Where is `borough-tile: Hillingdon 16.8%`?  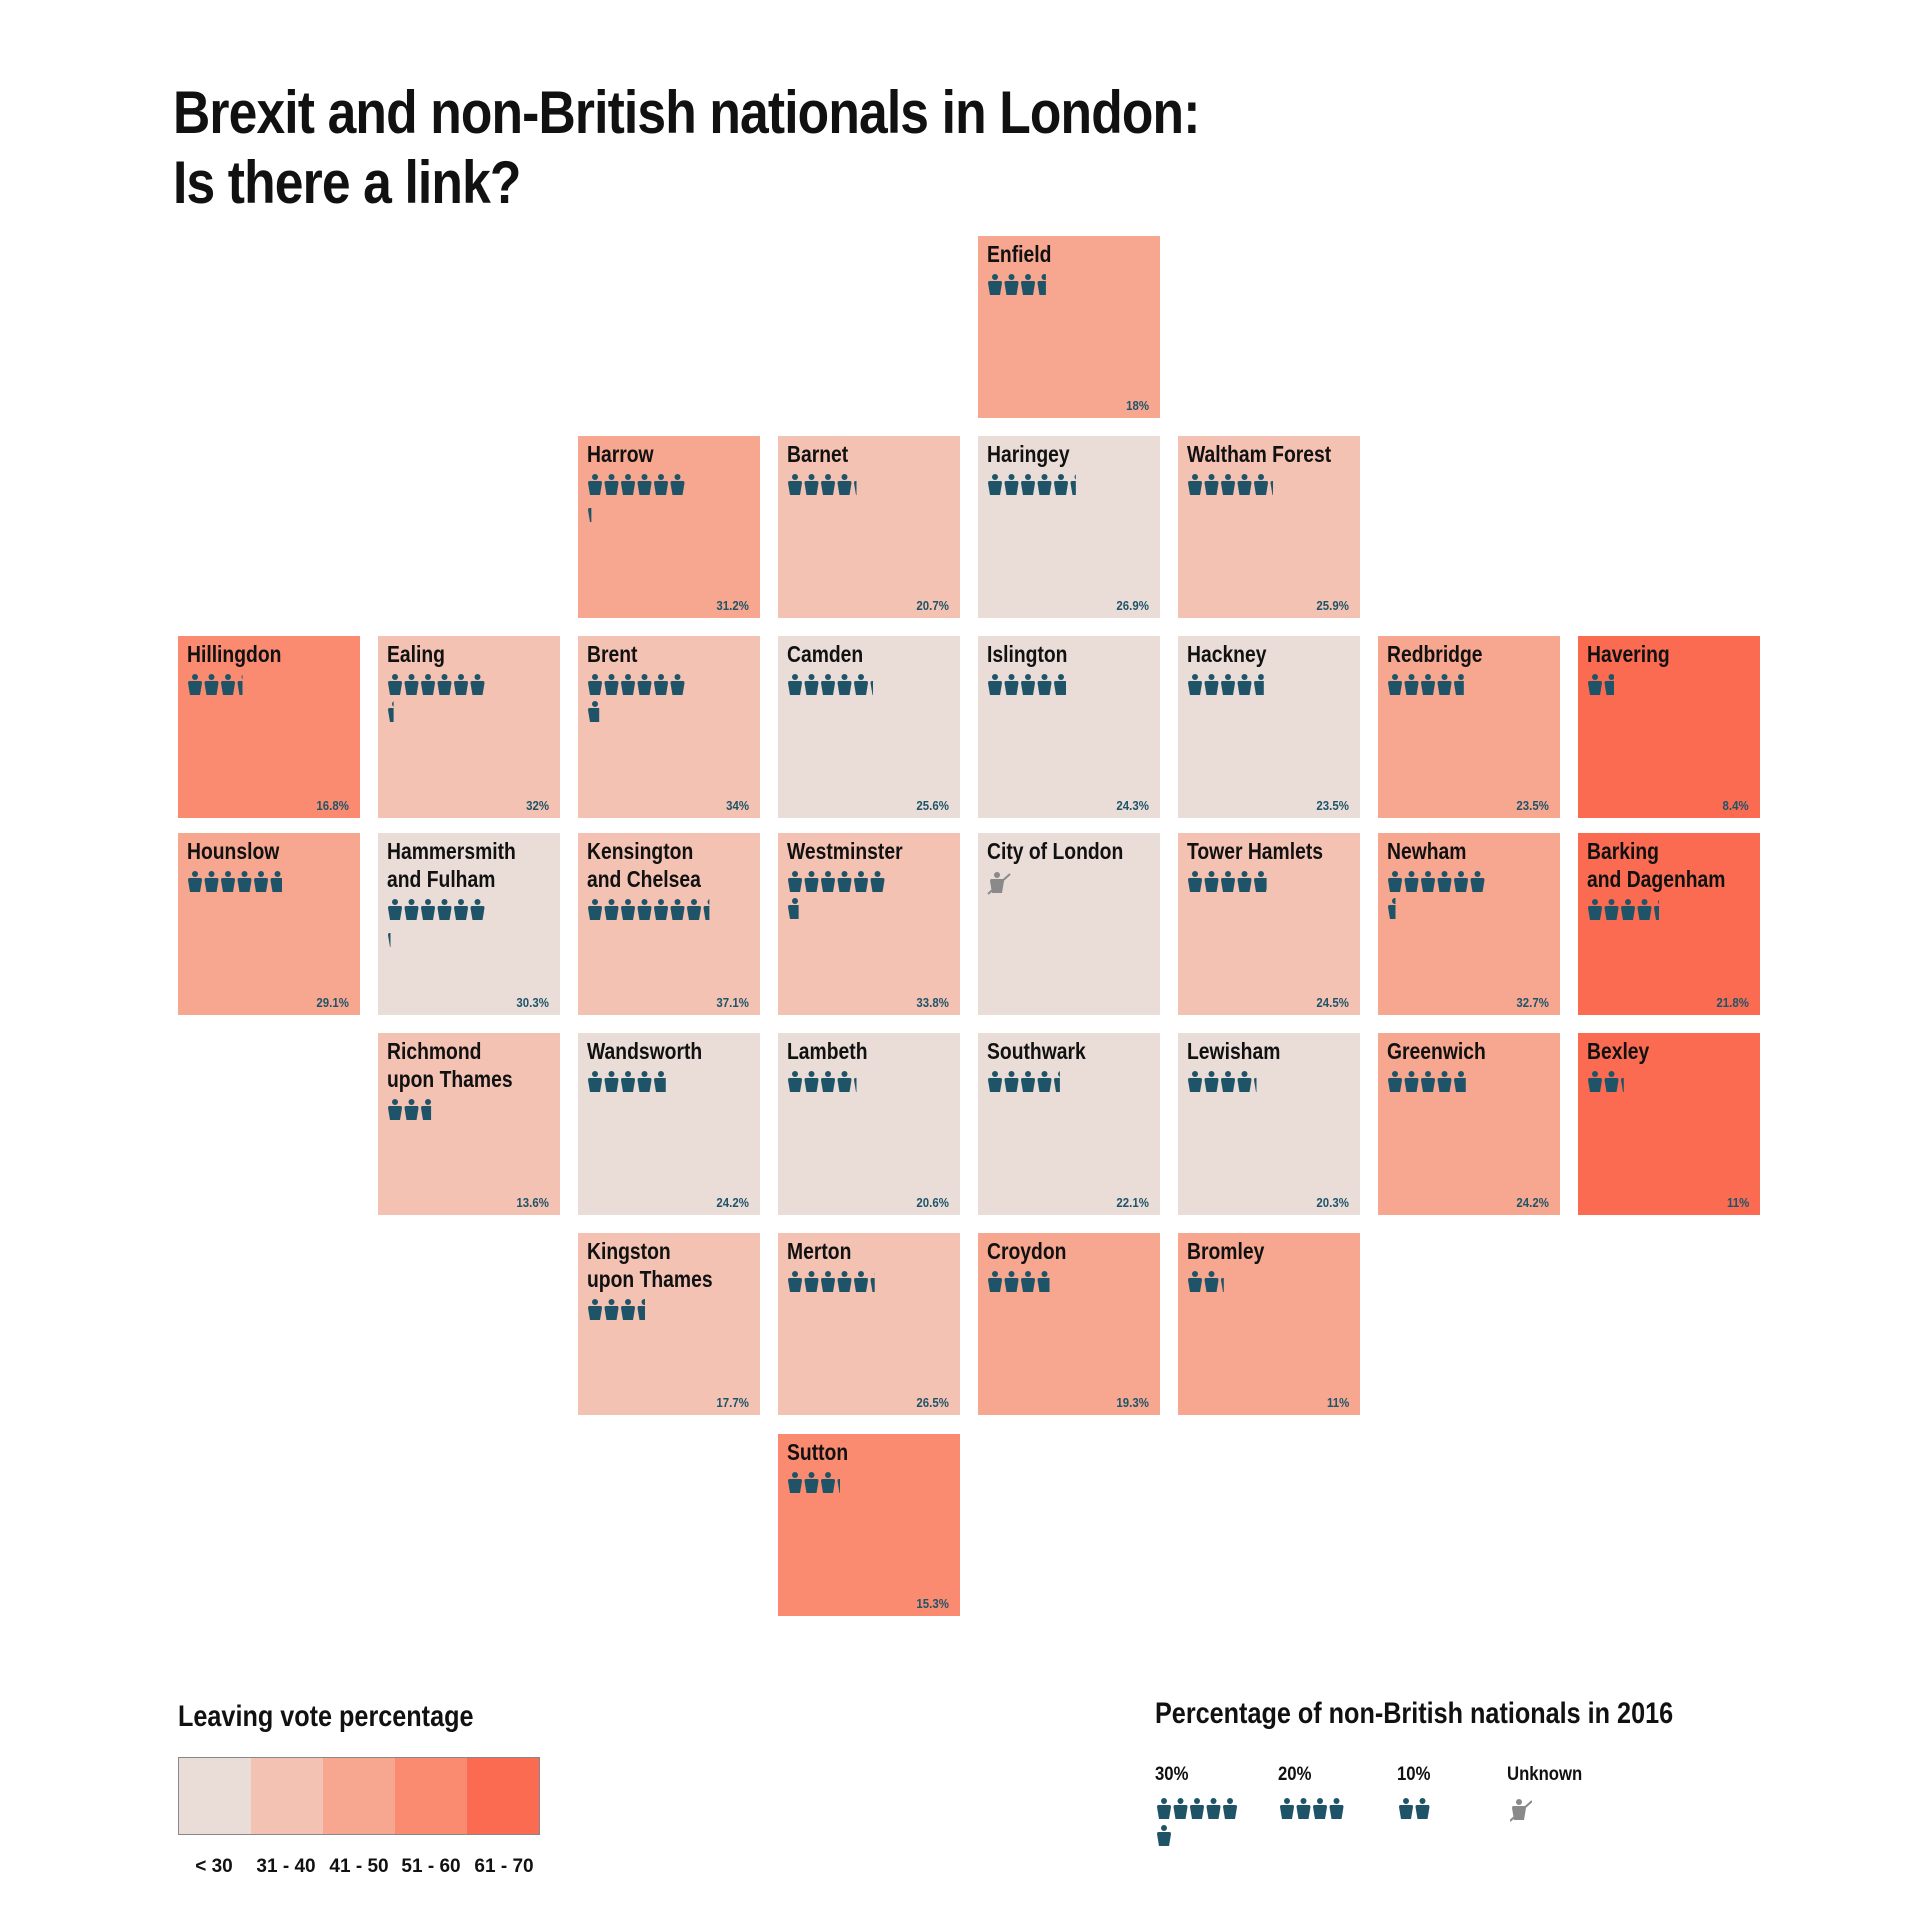 borough-tile: Hillingdon 16.8% is located at coordinates (269, 727).